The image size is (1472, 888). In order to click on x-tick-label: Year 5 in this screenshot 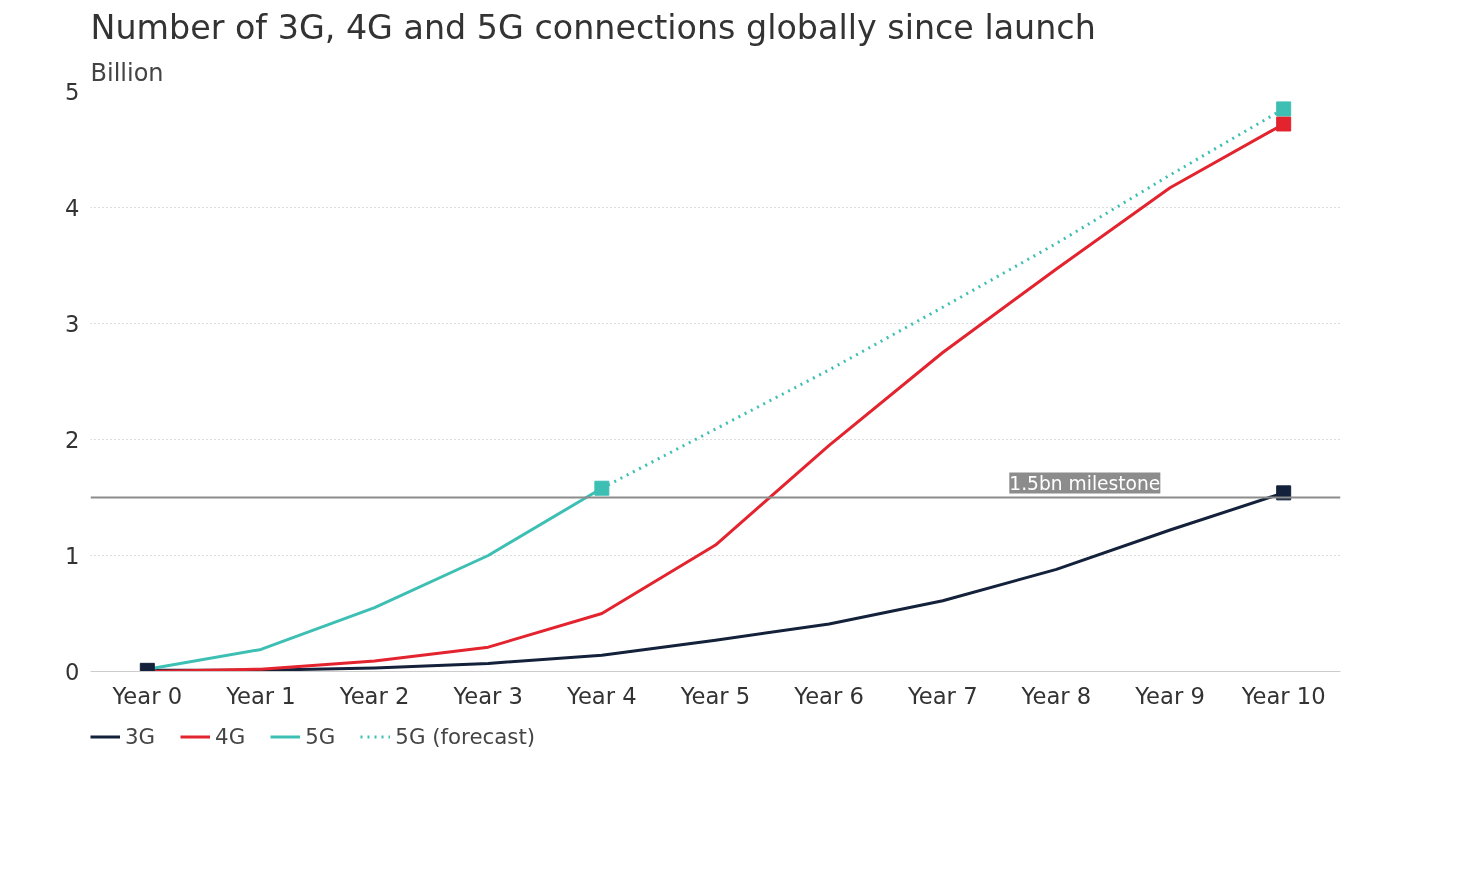, I will do `click(715, 695)`.